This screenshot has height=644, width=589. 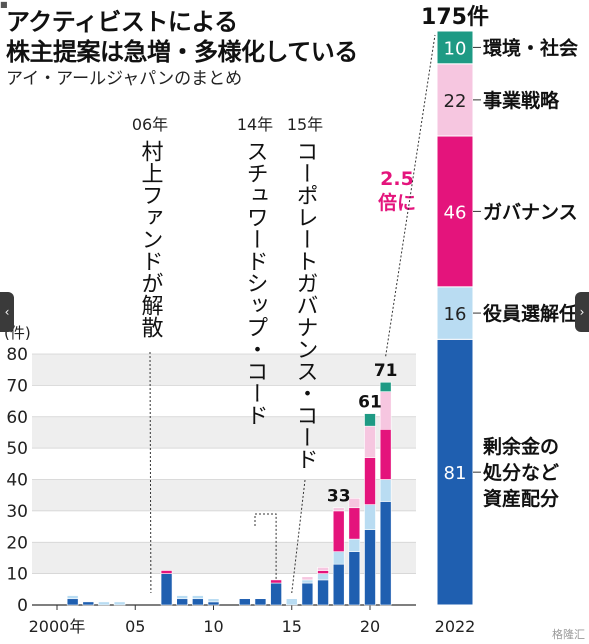 I want to click on event-label: スチュワードシップ・コード, so click(x=255, y=283).